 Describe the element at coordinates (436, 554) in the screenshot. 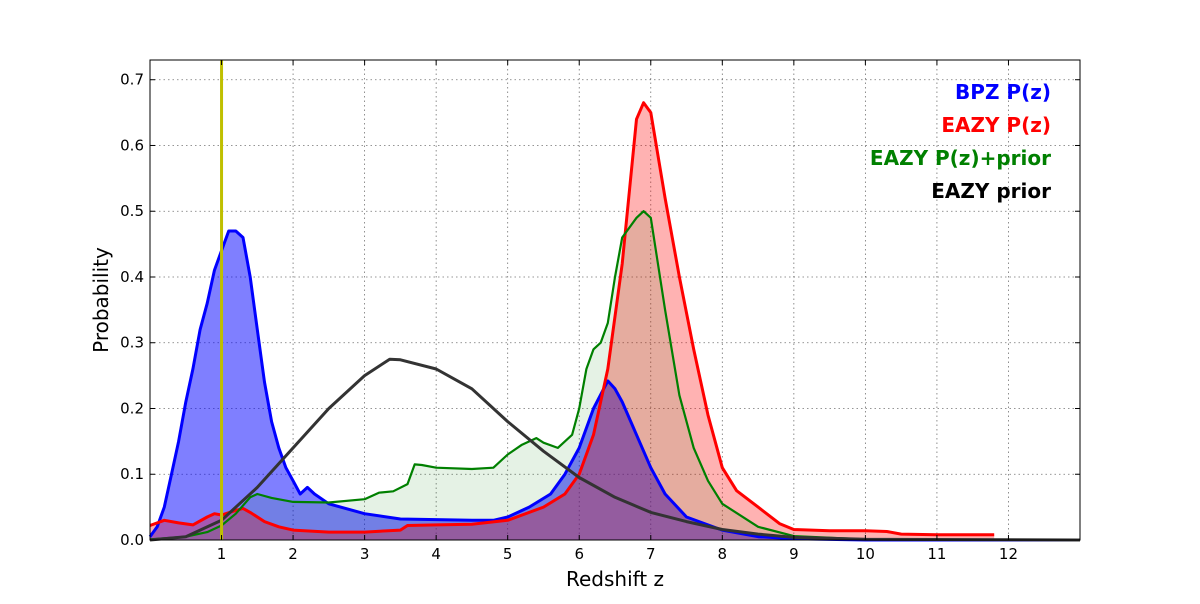

I see `x-tick-label: 4` at that location.